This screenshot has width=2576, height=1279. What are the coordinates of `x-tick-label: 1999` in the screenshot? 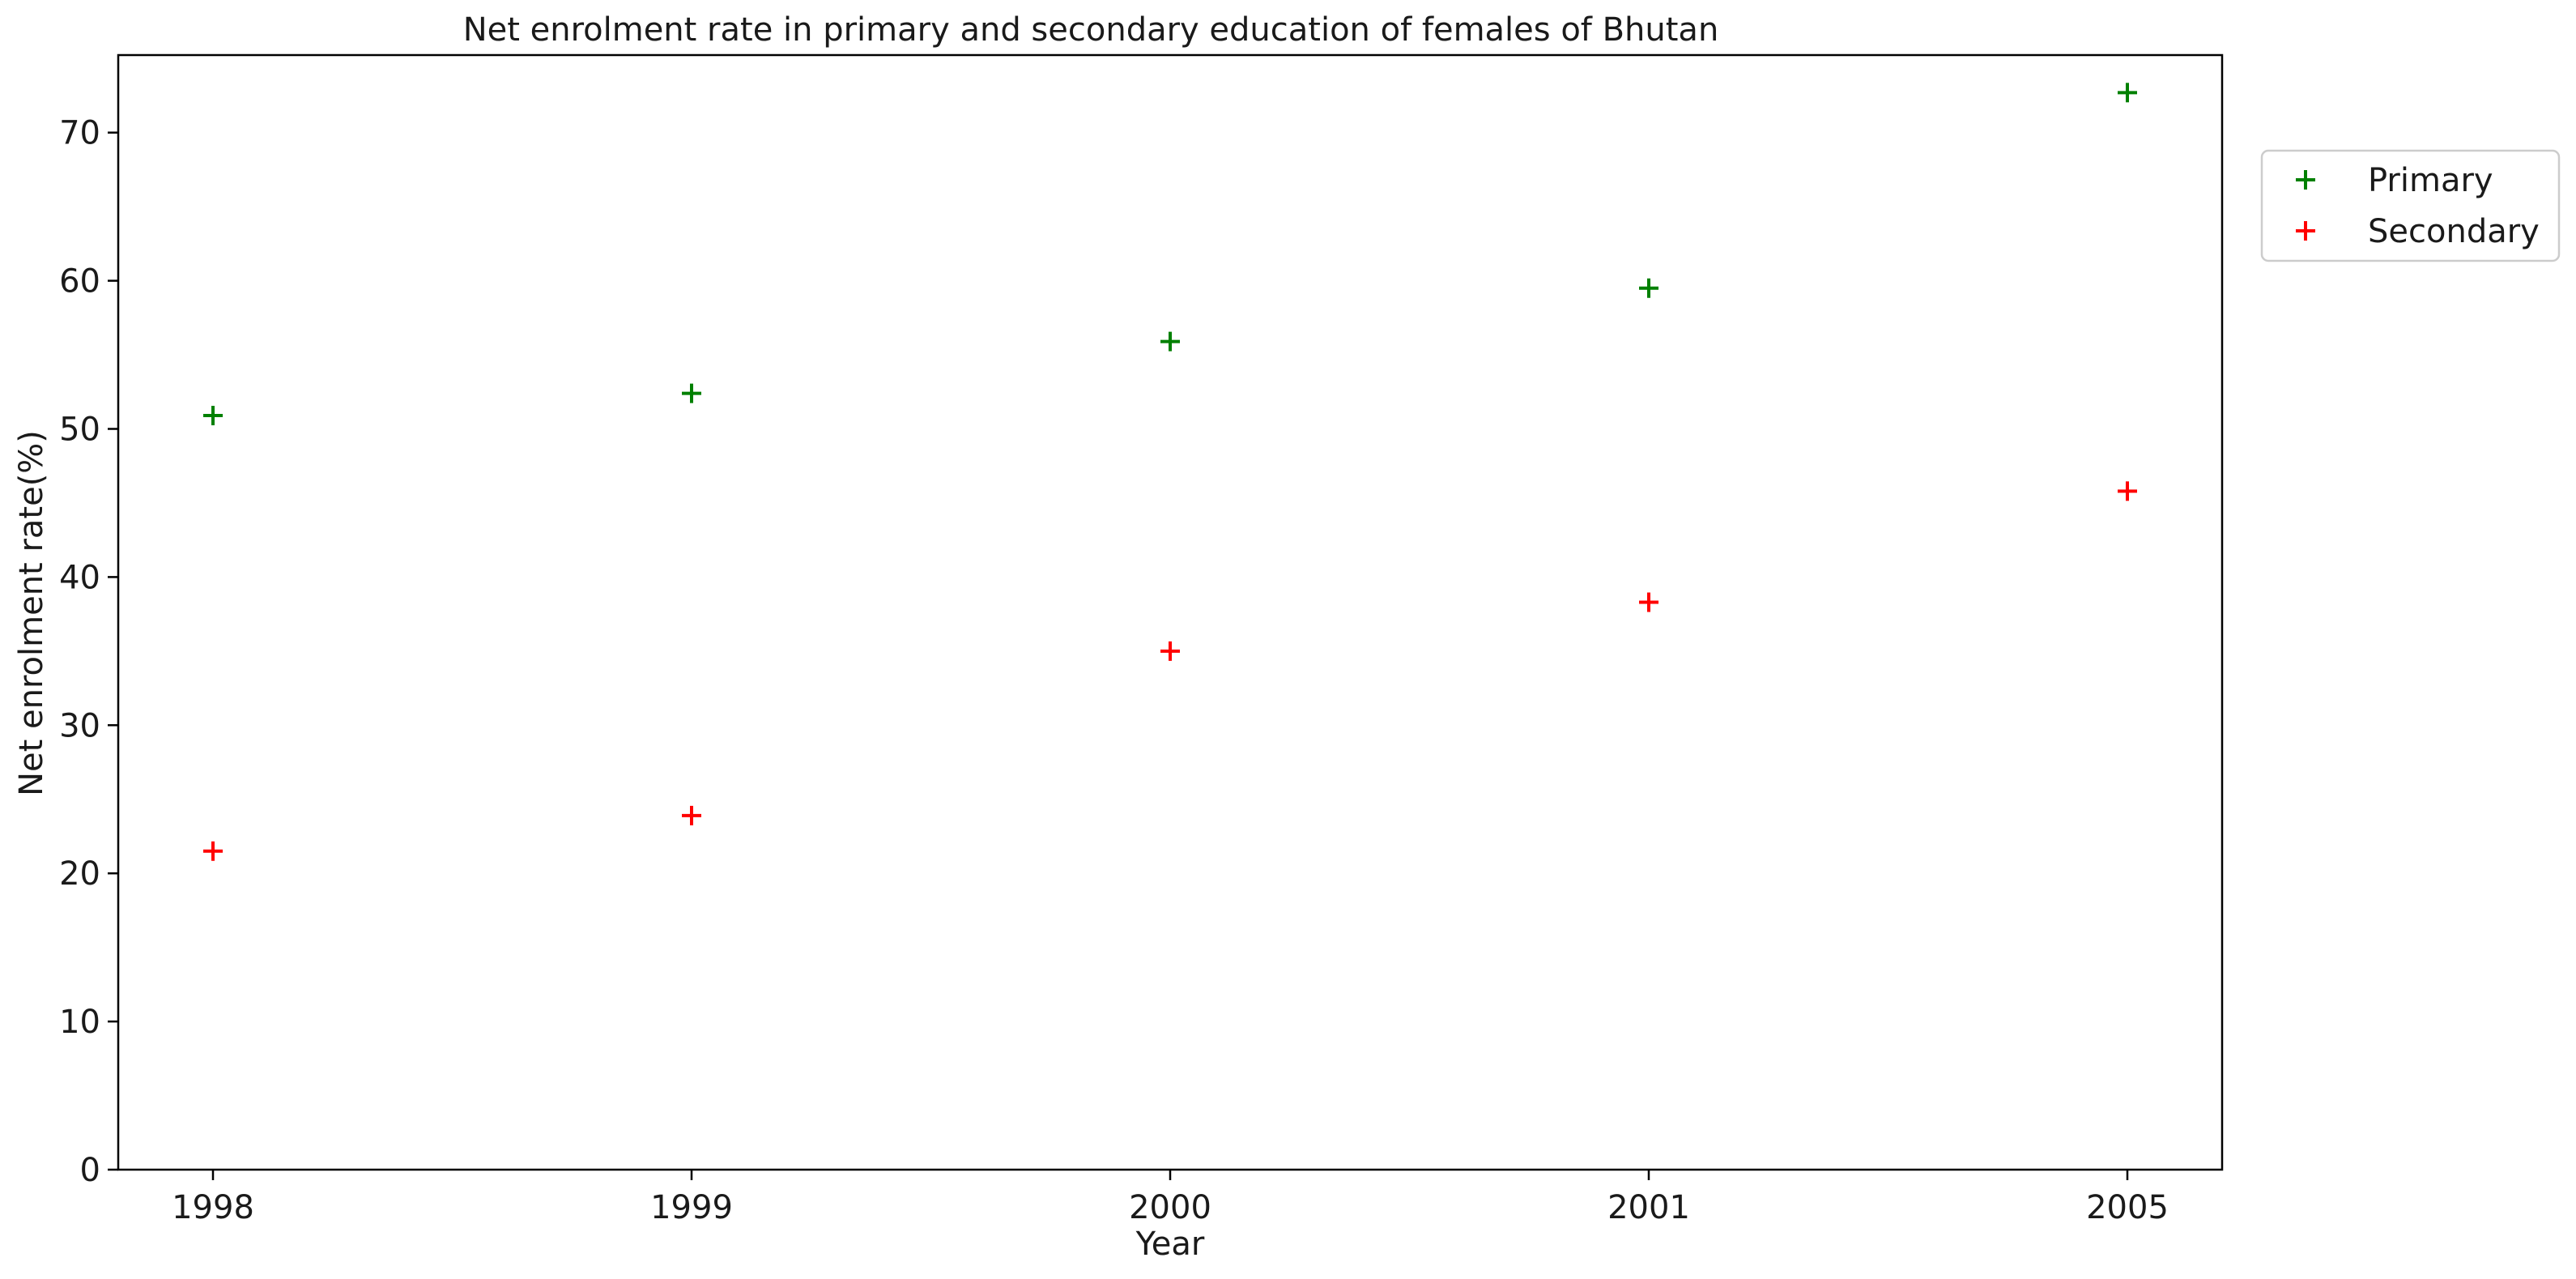 It's located at (691, 1207).